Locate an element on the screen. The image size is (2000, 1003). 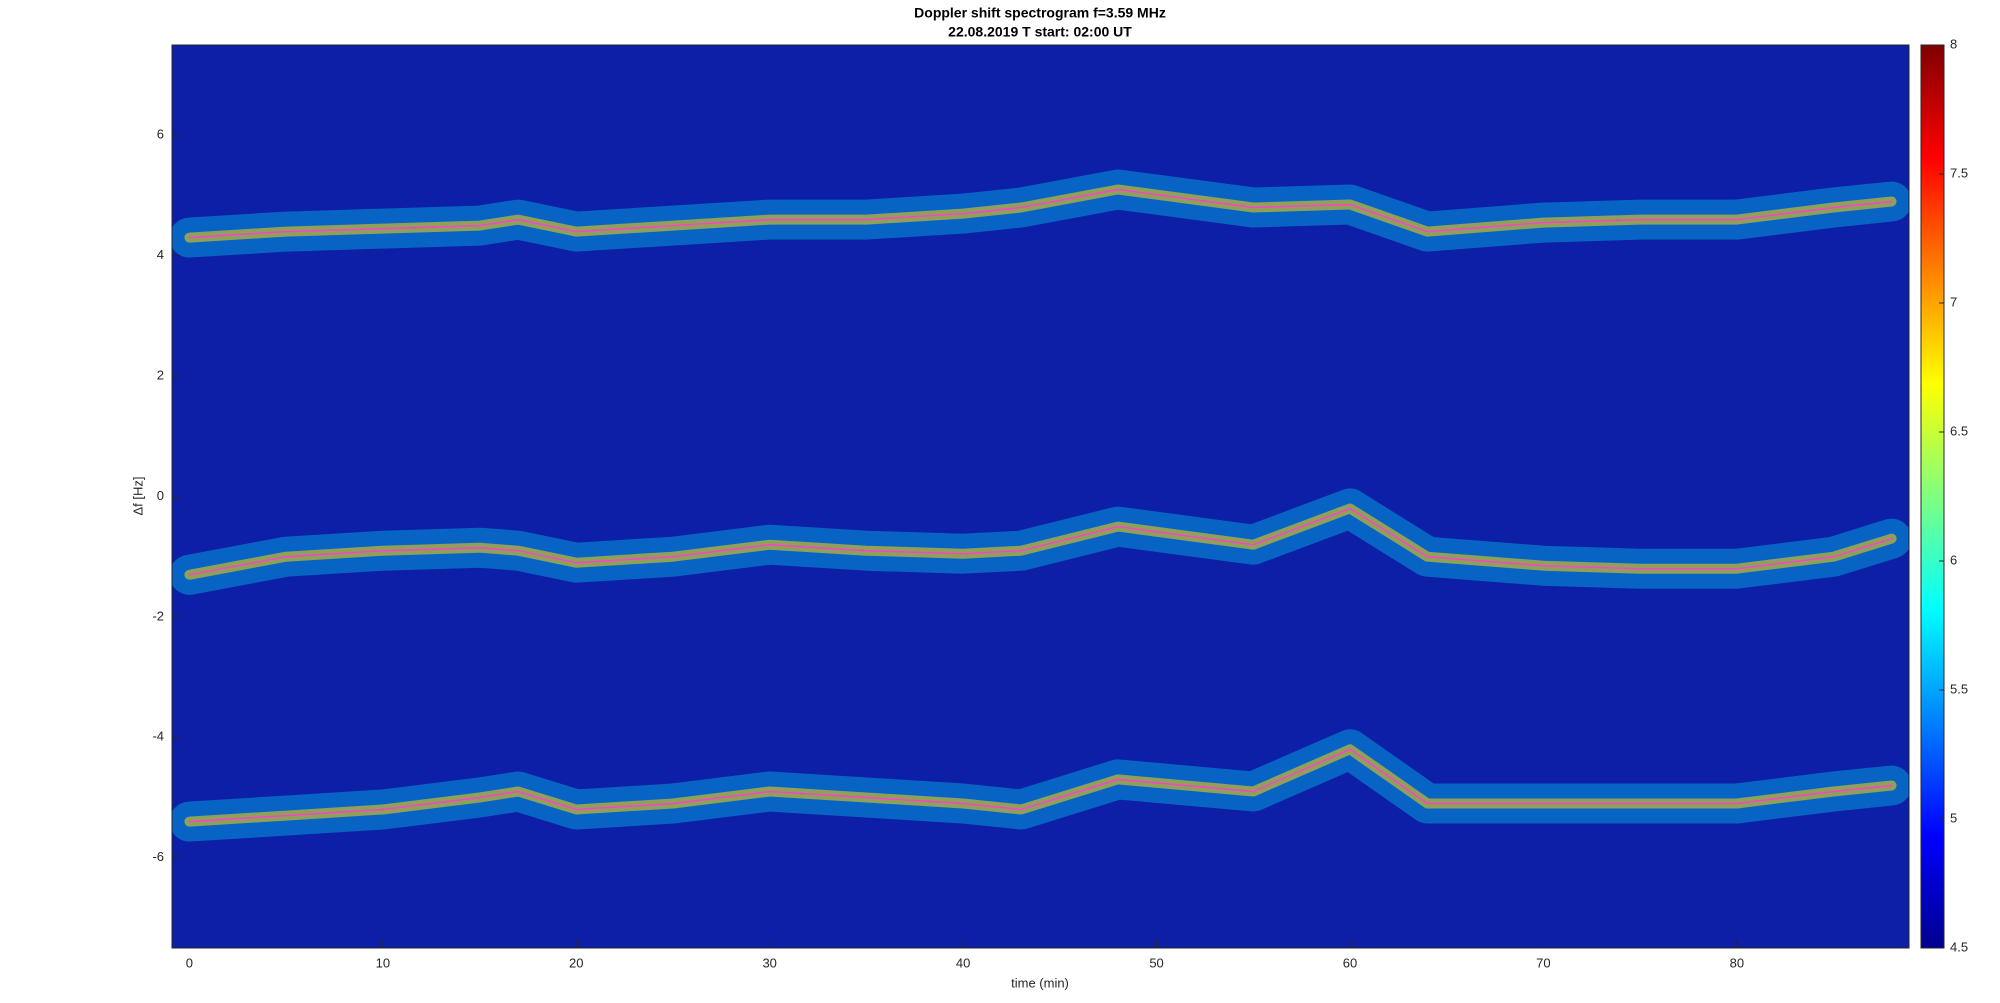
colorbar-tick-label: 7 is located at coordinates (1953, 301).